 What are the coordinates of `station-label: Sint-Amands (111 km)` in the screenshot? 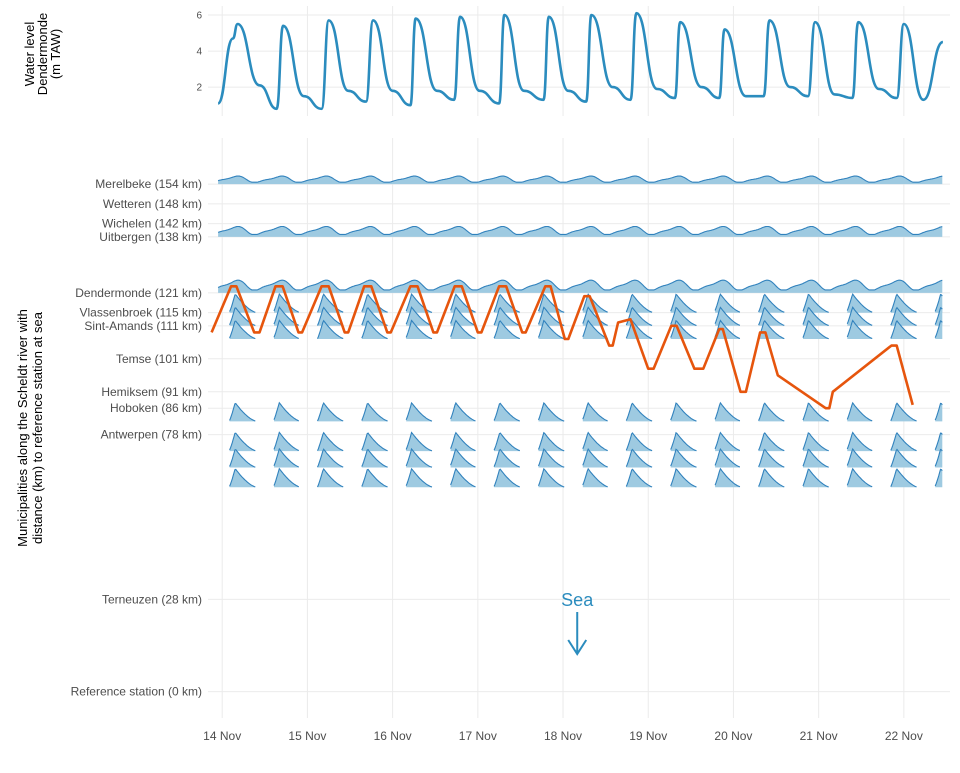 It's located at (143, 326).